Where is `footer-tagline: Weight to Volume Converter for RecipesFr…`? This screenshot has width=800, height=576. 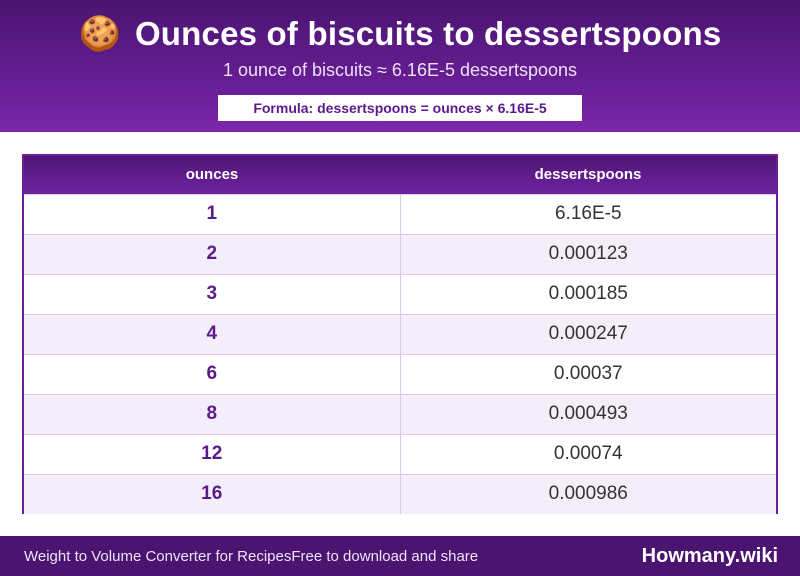
footer-tagline: Weight to Volume Converter for RecipesFr… is located at coordinates (251, 556).